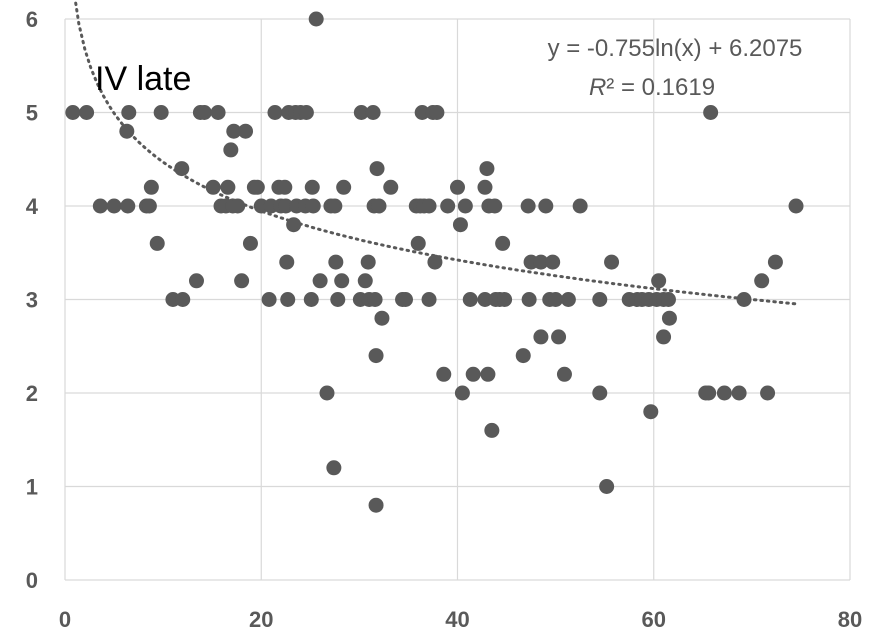 The width and height of the screenshot is (883, 642). I want to click on y-tick-label: 1, so click(32, 487).